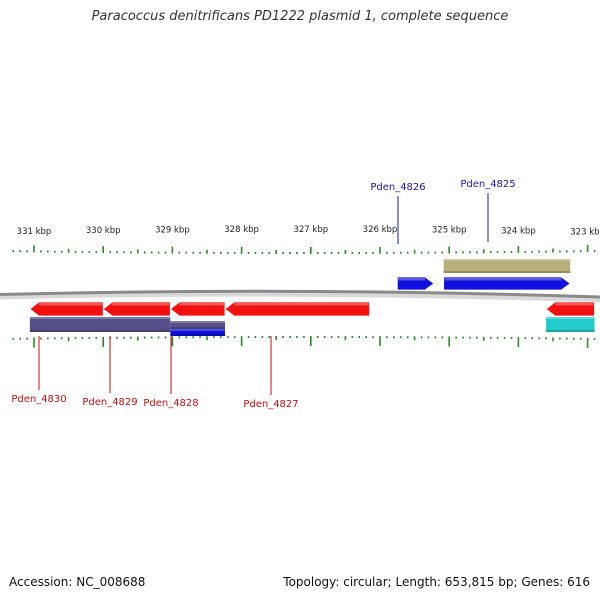 Image resolution: width=600 pixels, height=600 pixels. I want to click on gene-label: Pden_4826, so click(397, 187).